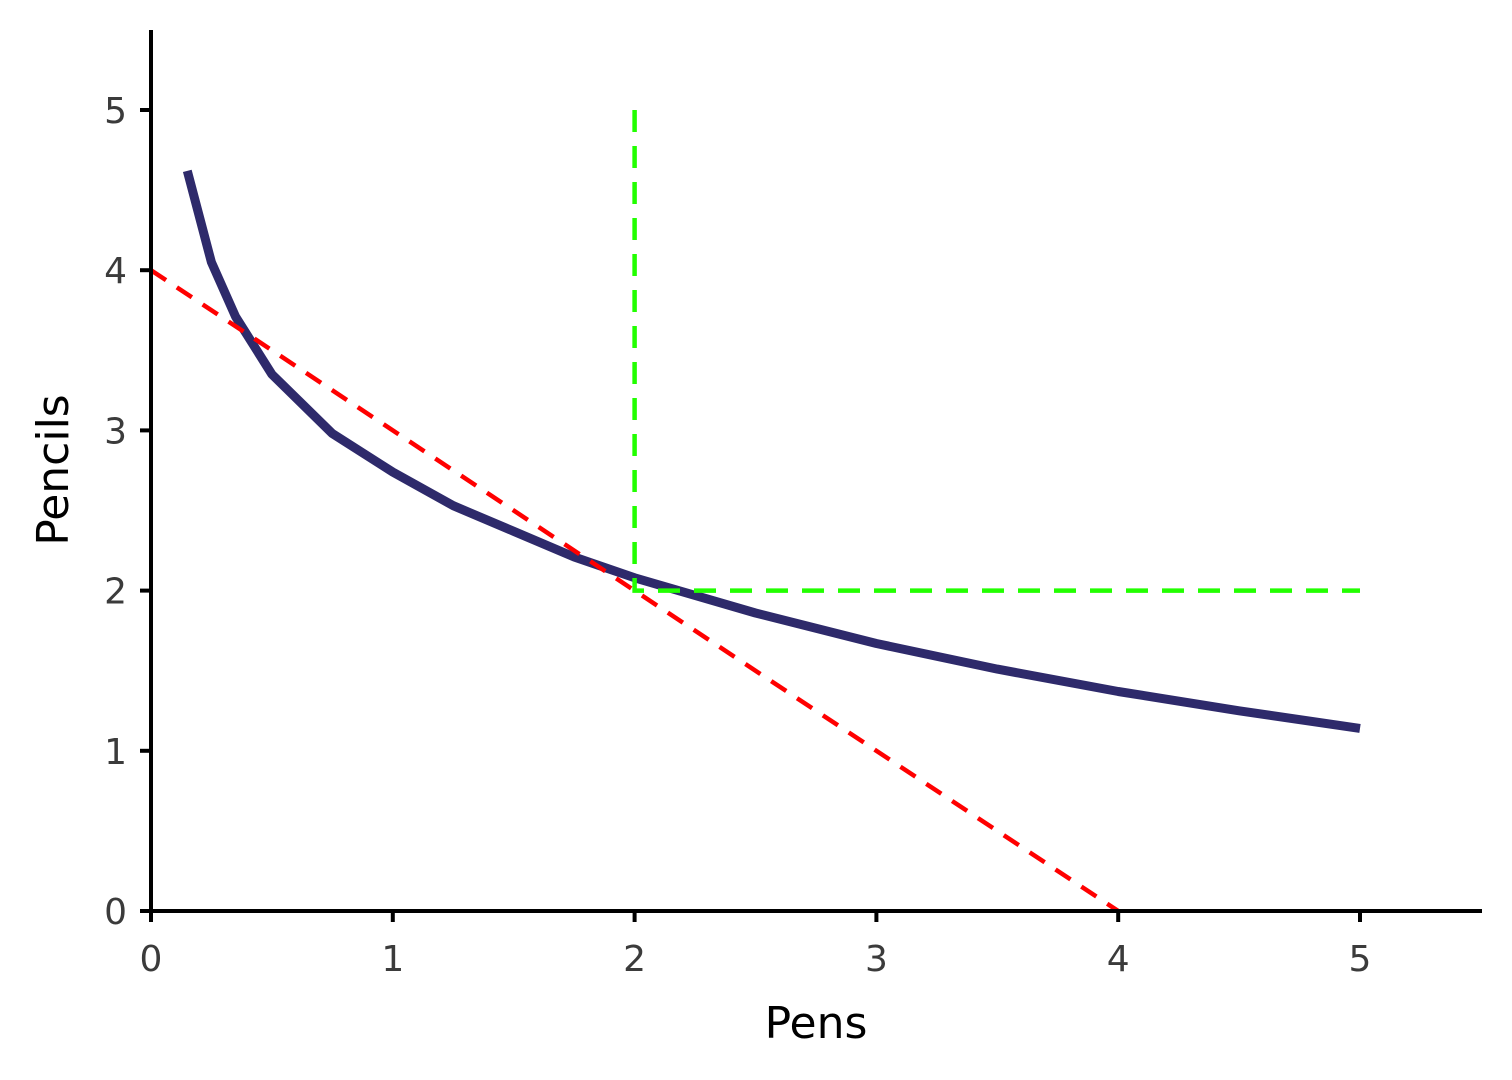  Describe the element at coordinates (115, 431) in the screenshot. I see `y-tick-label: 3` at that location.